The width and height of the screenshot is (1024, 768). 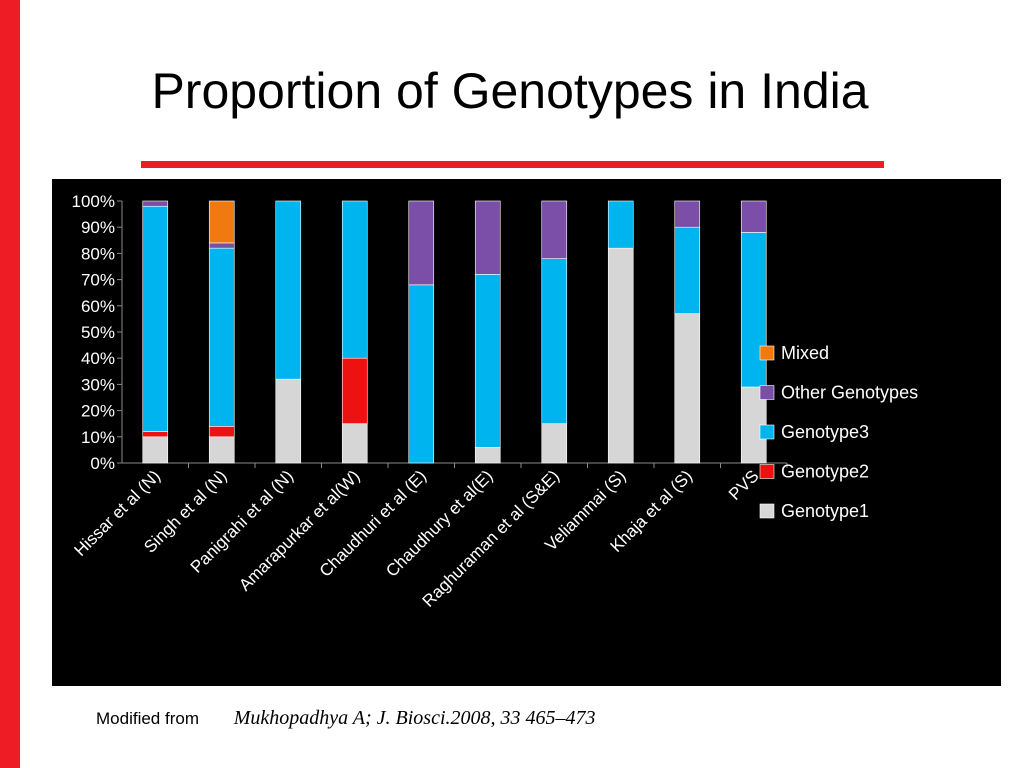 I want to click on title-underline, so click(x=512, y=164).